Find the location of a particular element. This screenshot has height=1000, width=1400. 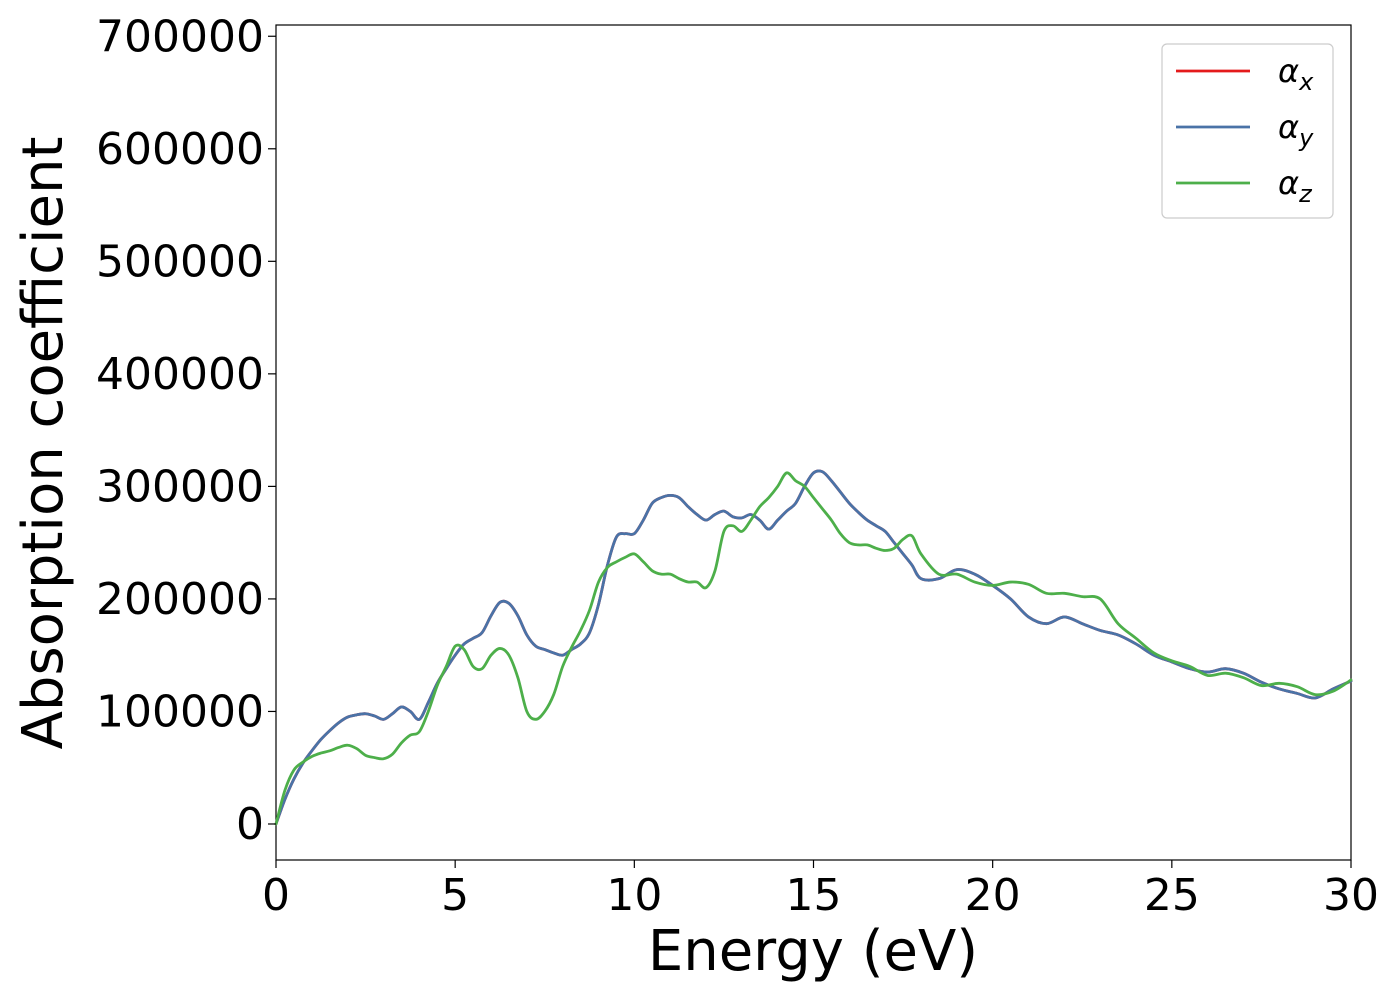

legend-label-sub: x is located at coordinates (1306, 82).